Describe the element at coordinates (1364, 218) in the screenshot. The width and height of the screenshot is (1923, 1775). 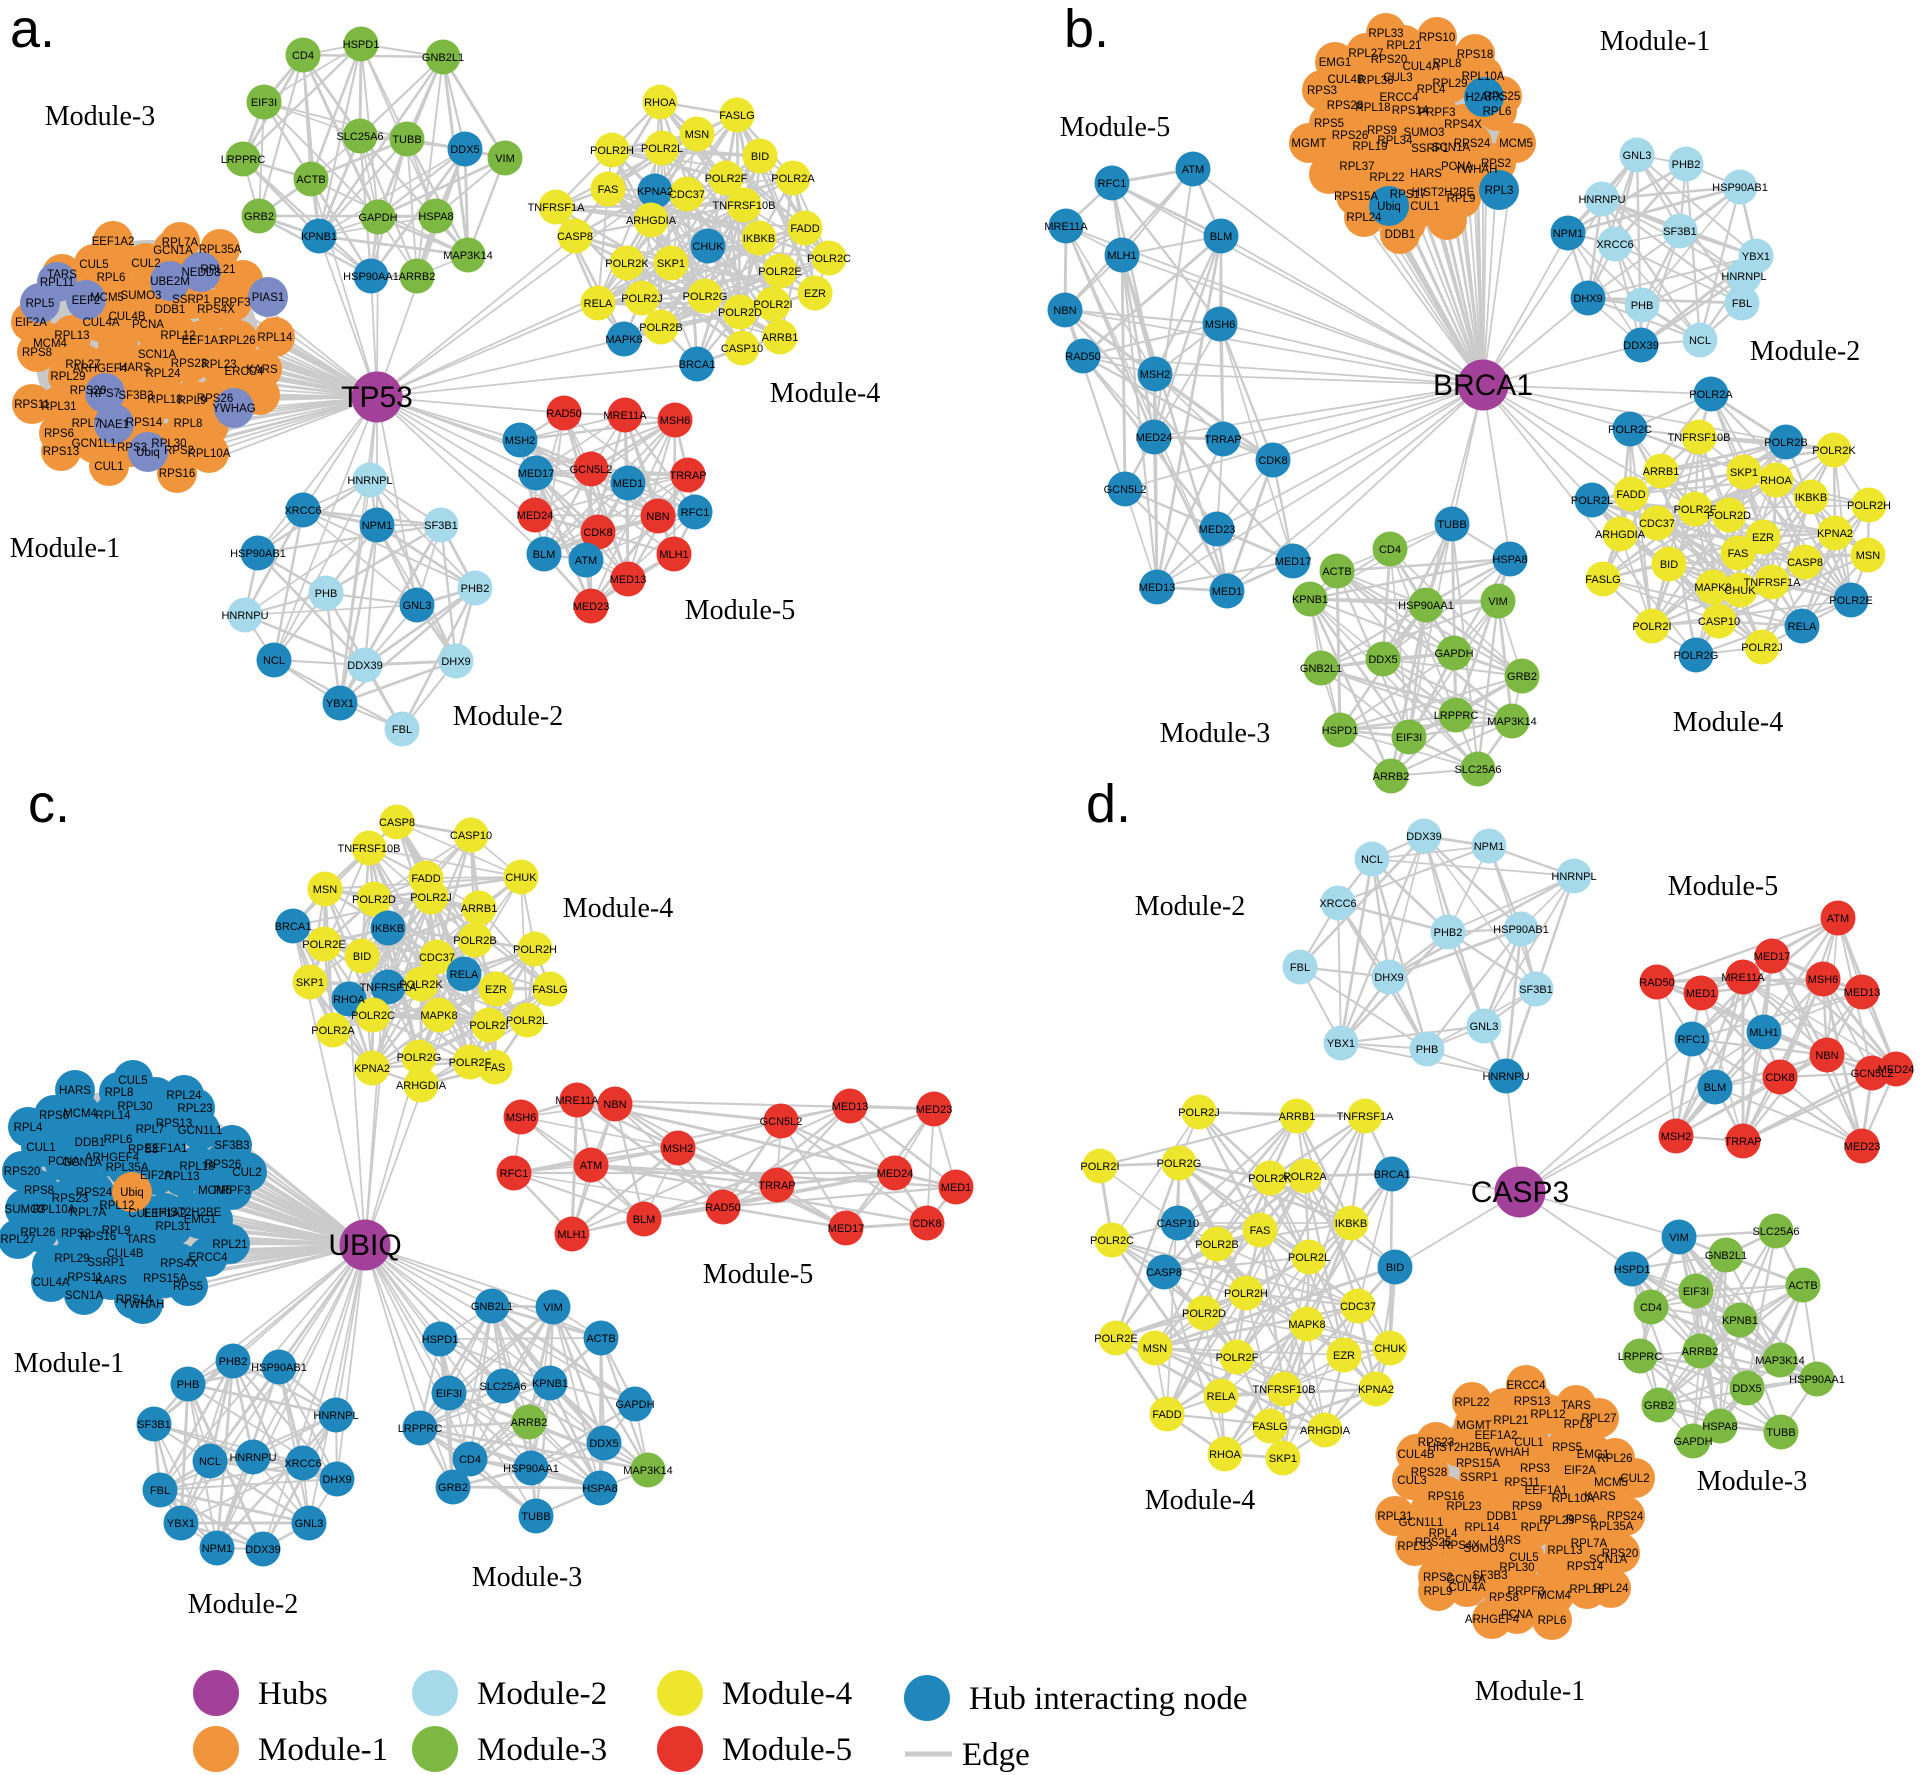
I see `svg-text: RPL24` at that location.